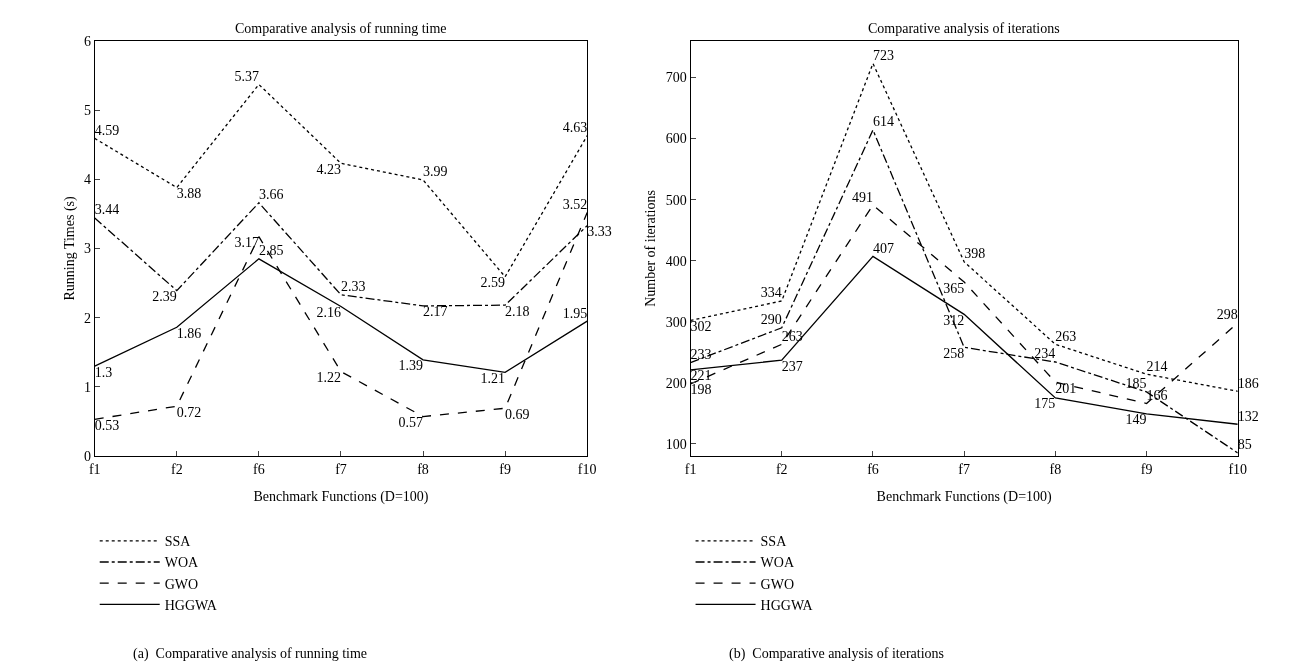 This screenshot has width=1296, height=669. What do you see at coordinates (353, 287) in the screenshot?
I see `data-label: 2.33` at bounding box center [353, 287].